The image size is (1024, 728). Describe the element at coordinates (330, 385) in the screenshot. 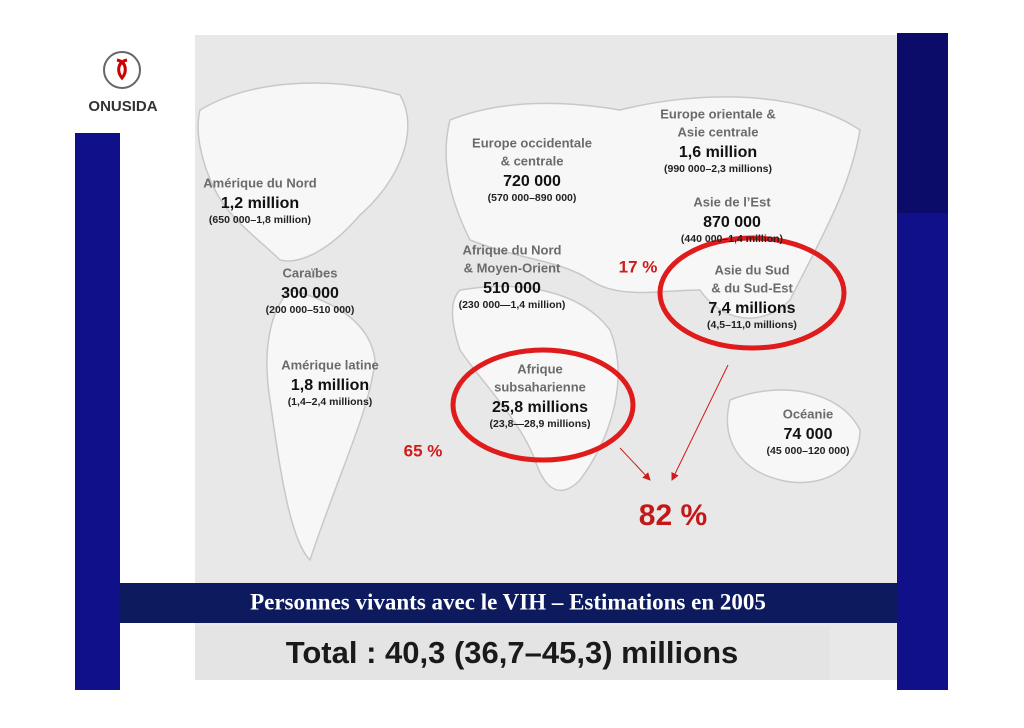

I see `region-value: 1,8 million` at that location.